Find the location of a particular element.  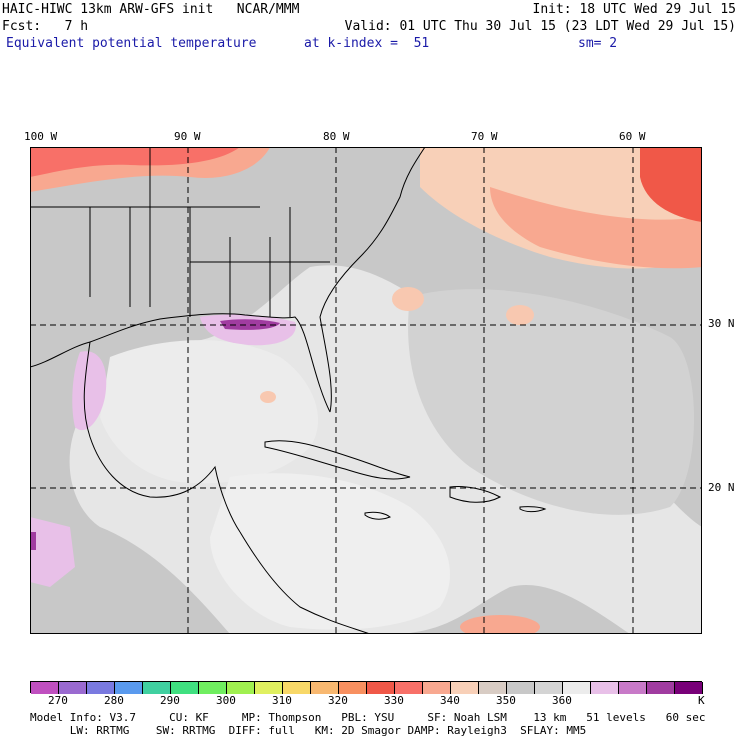

colorbar-tick-label: 340 is located at coordinates (450, 700).